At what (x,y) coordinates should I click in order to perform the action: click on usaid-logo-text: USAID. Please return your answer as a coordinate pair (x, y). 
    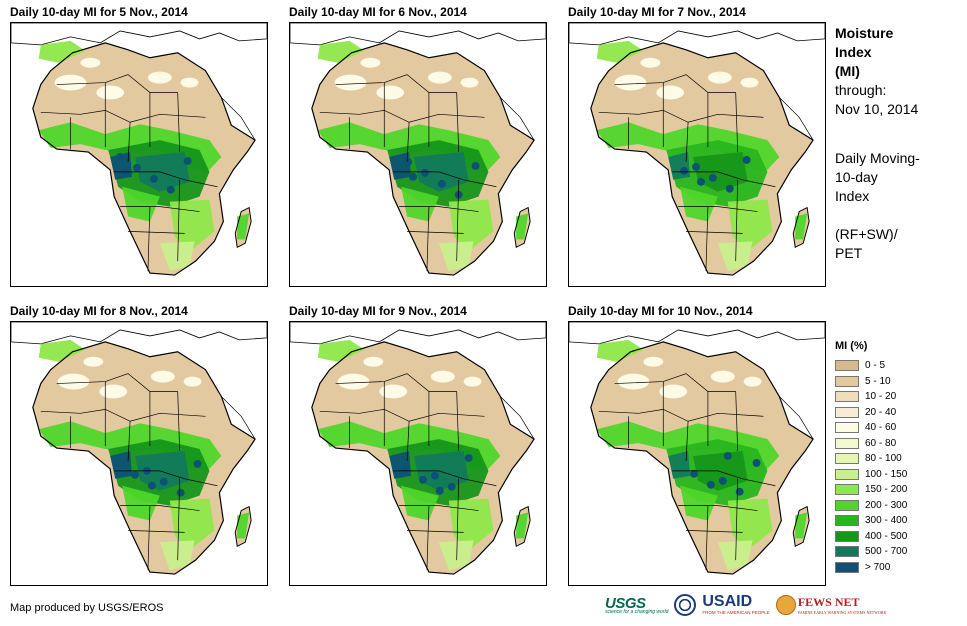
    Looking at the image, I should click on (727, 601).